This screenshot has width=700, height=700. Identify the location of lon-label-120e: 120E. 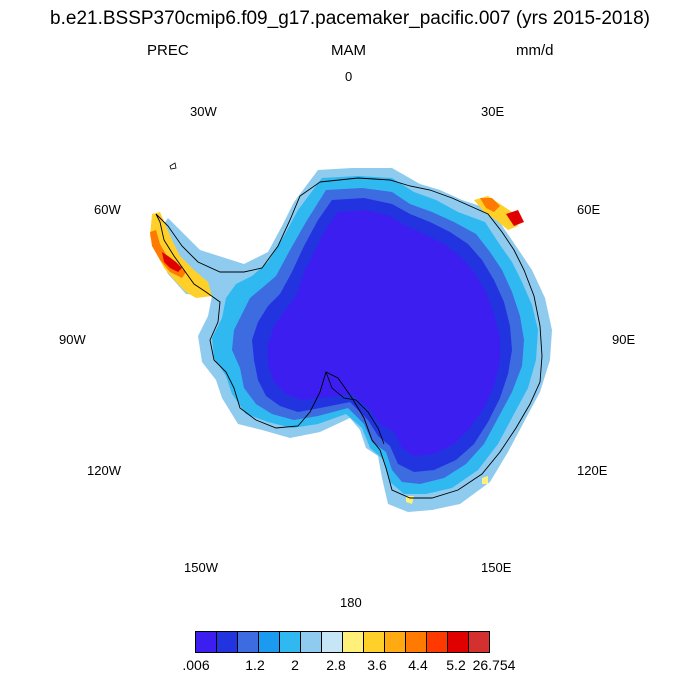
(592, 470).